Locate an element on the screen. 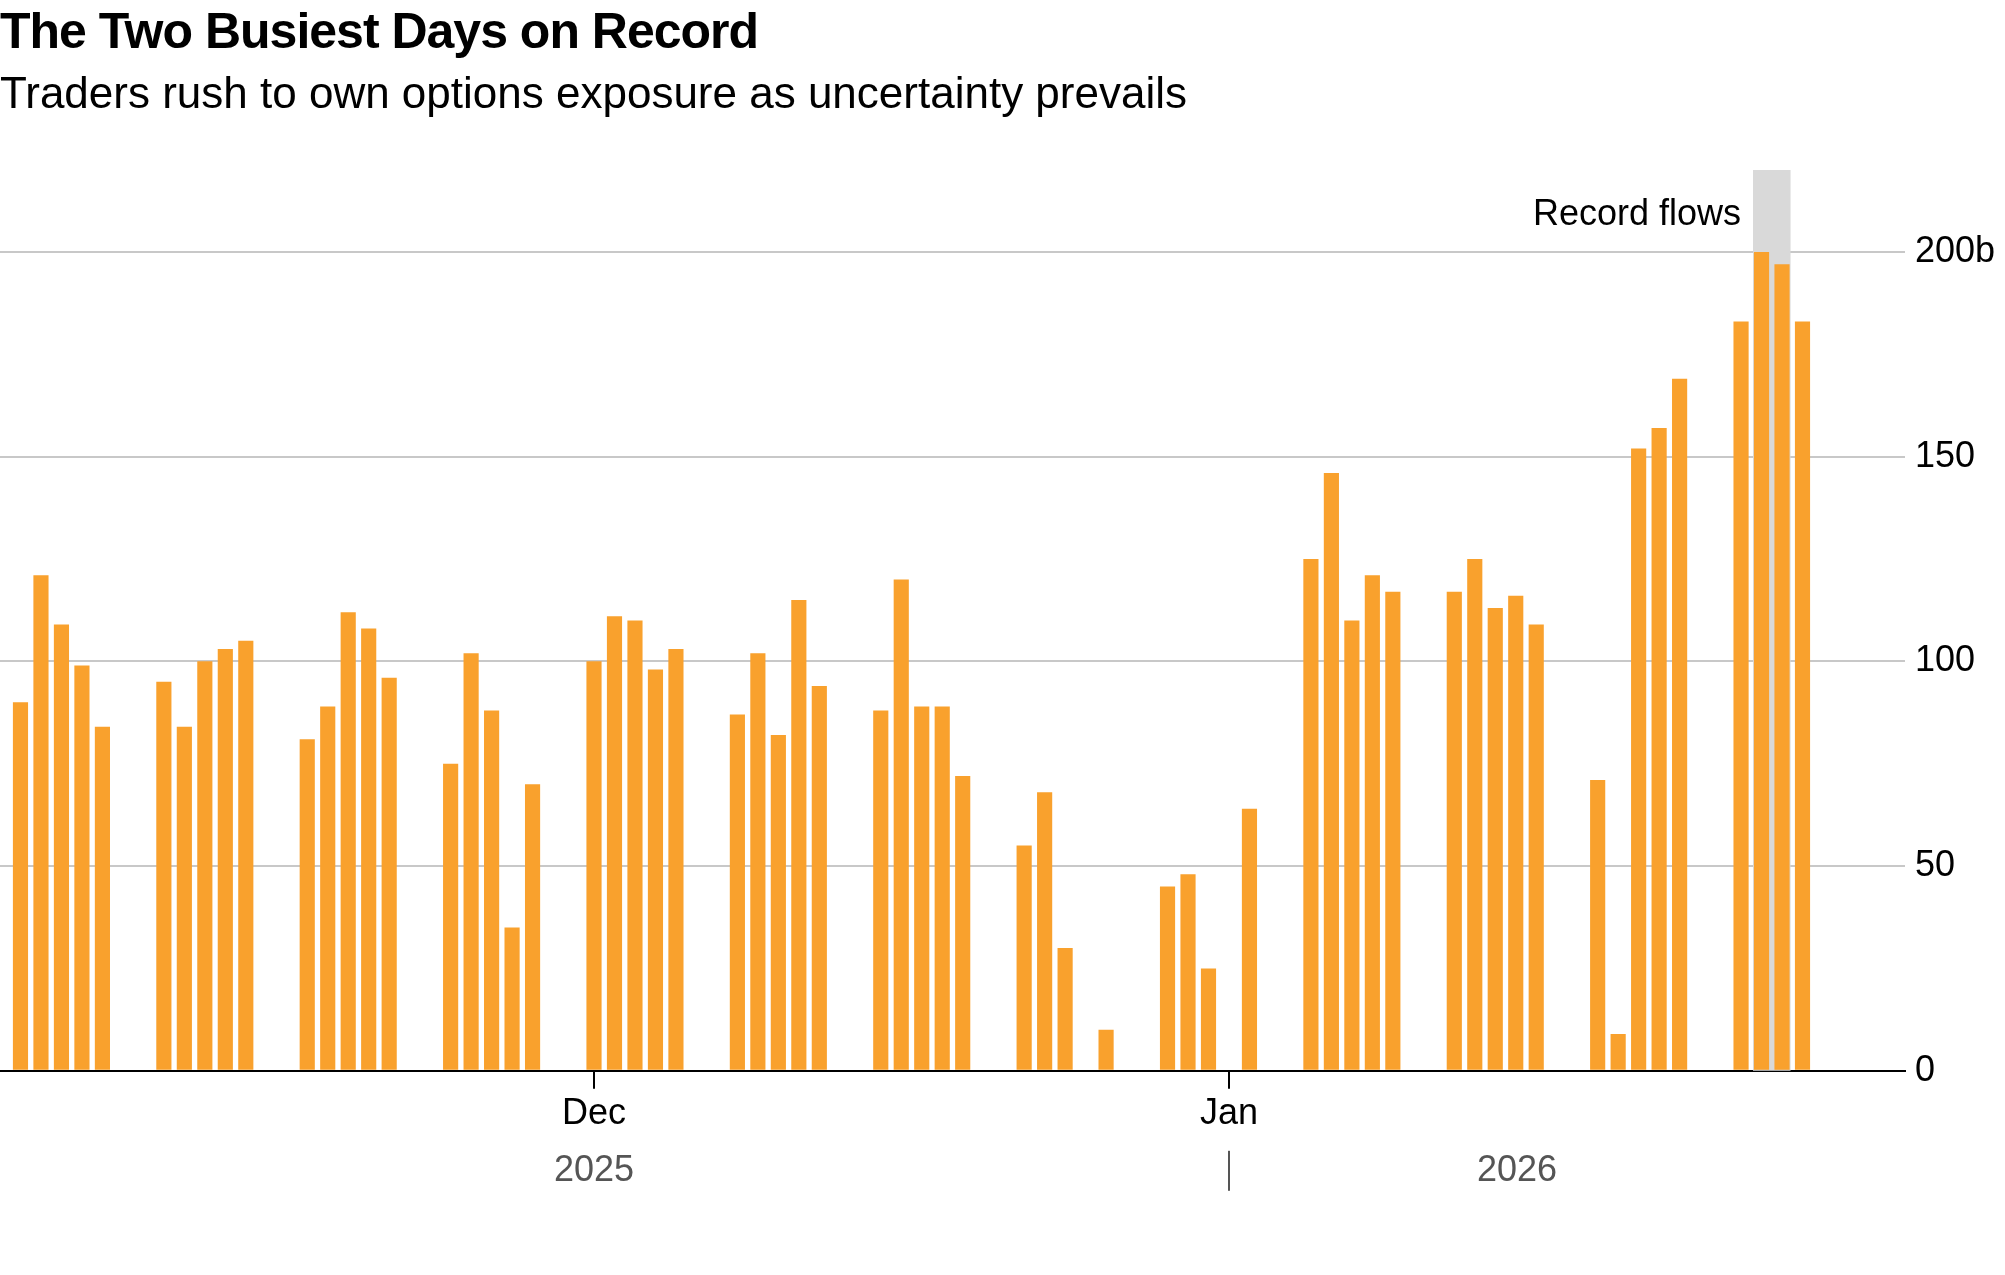 This screenshot has height=1275, width=2005. y-tick-label: 100 is located at coordinates (1944, 659).